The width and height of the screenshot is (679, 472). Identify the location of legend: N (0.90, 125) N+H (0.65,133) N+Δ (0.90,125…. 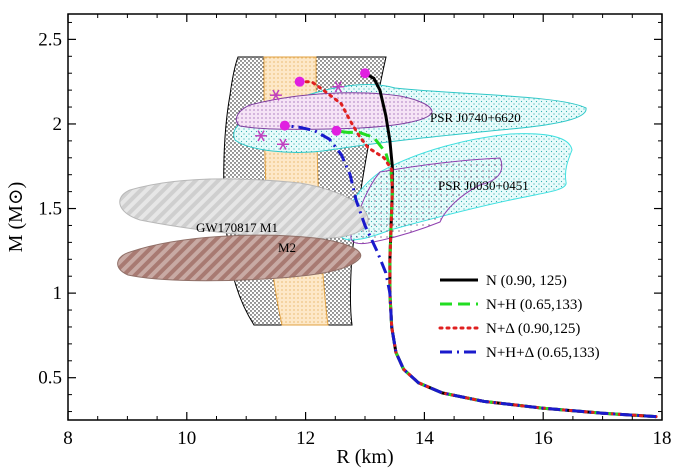
(519, 317).